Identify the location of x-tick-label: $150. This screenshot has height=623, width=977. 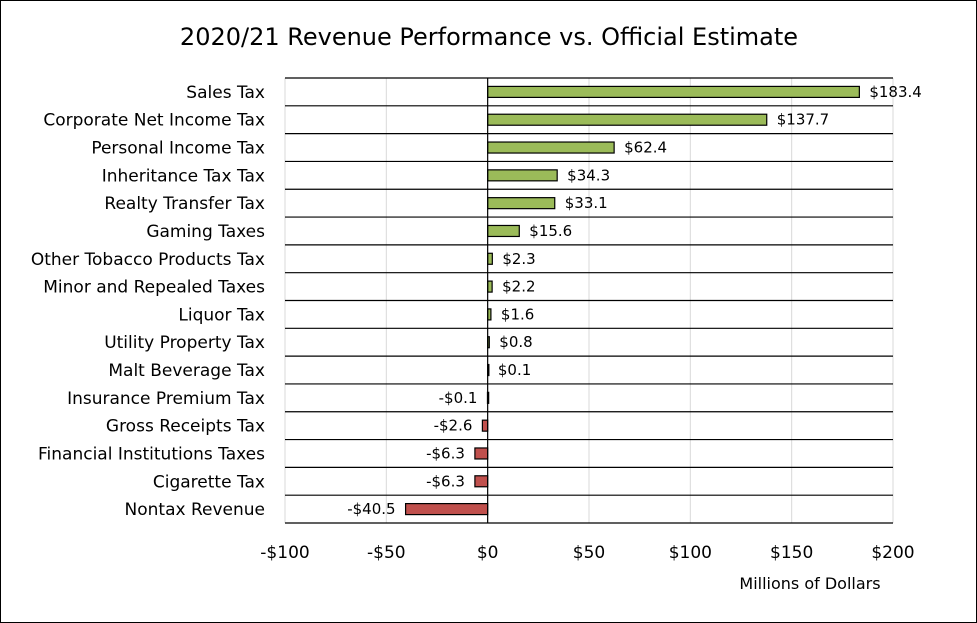
(791, 553).